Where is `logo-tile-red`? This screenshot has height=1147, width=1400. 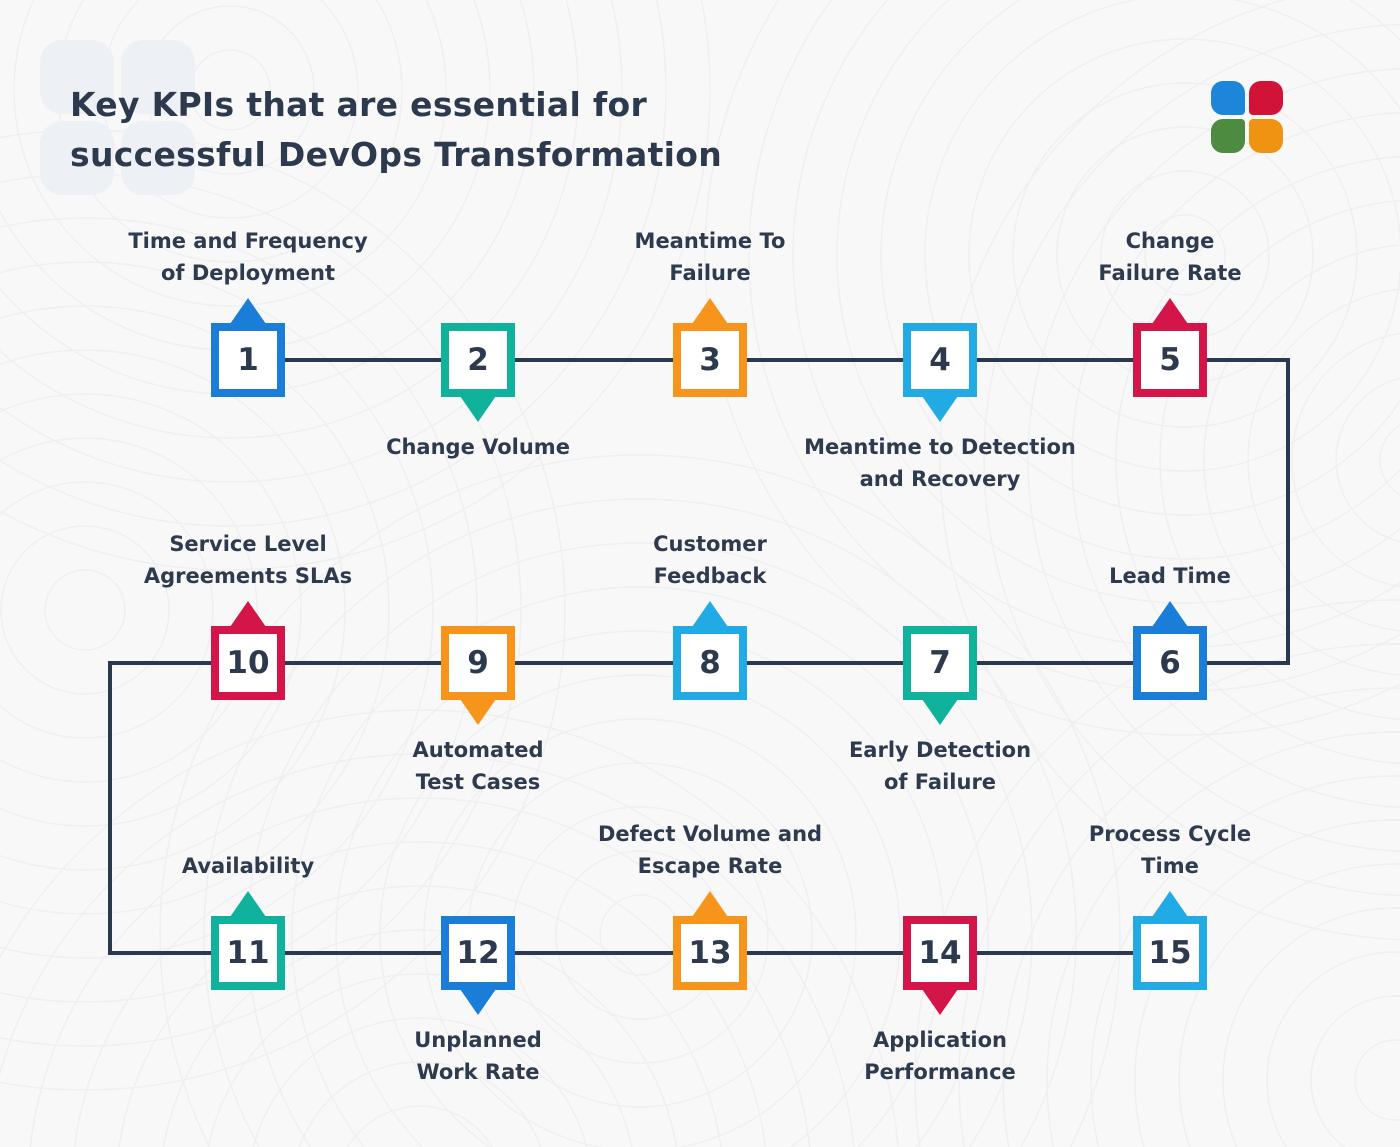
logo-tile-red is located at coordinates (1266, 98).